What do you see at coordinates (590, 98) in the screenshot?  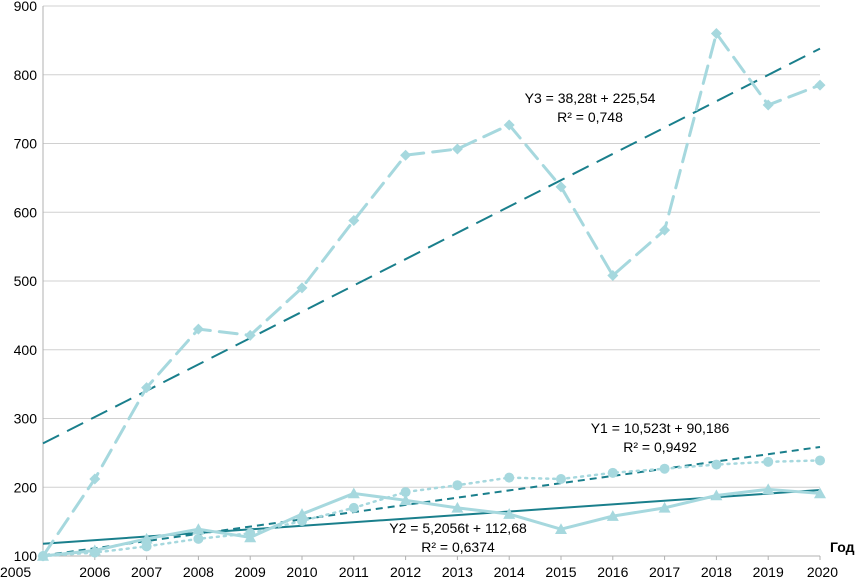 I see `trend-equation-y3: Y3 = 38,28t + 225,54` at bounding box center [590, 98].